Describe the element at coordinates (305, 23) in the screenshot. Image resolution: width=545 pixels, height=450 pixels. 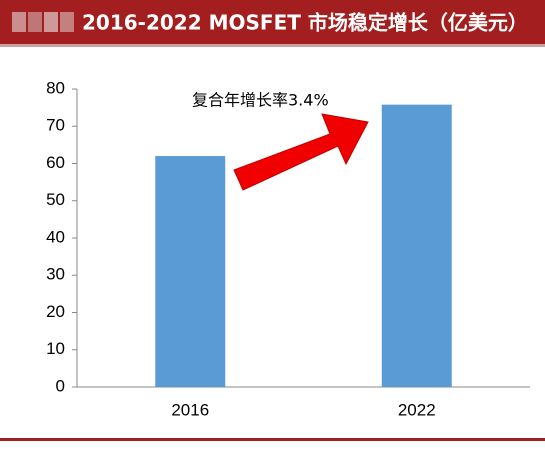
I see `chart-title: 2016-2022 MOSFET 市场稳定增长（亿美元）` at that location.